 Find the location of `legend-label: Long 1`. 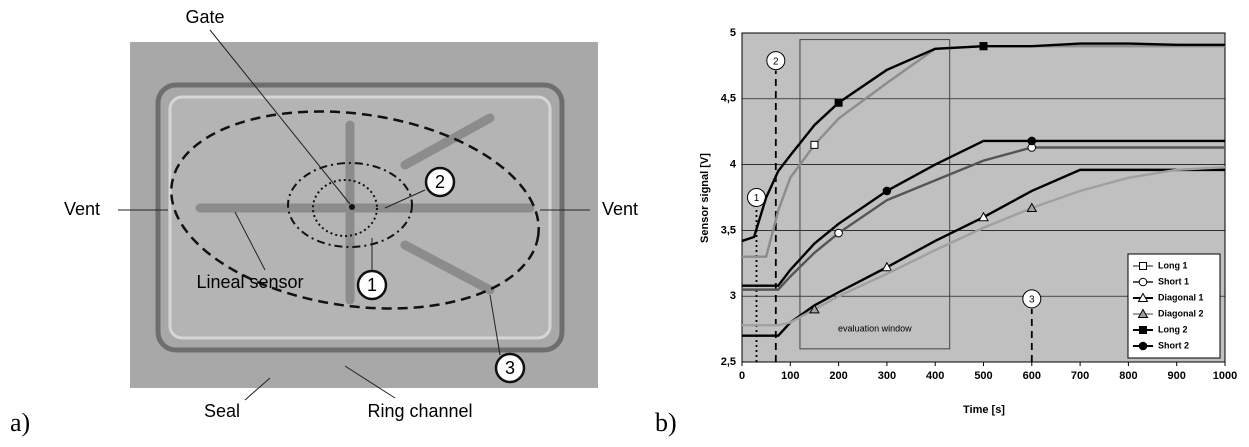

legend-label: Long 1 is located at coordinates (1173, 265).